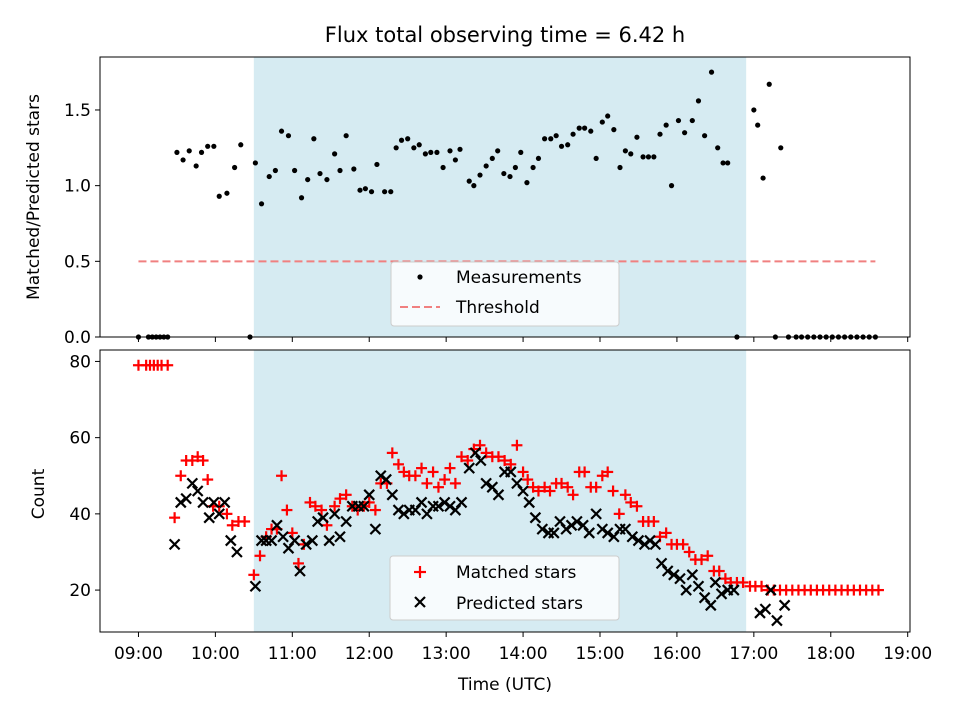  What do you see at coordinates (77, 262) in the screenshot?
I see `top-y-tick-label: 0.5` at bounding box center [77, 262].